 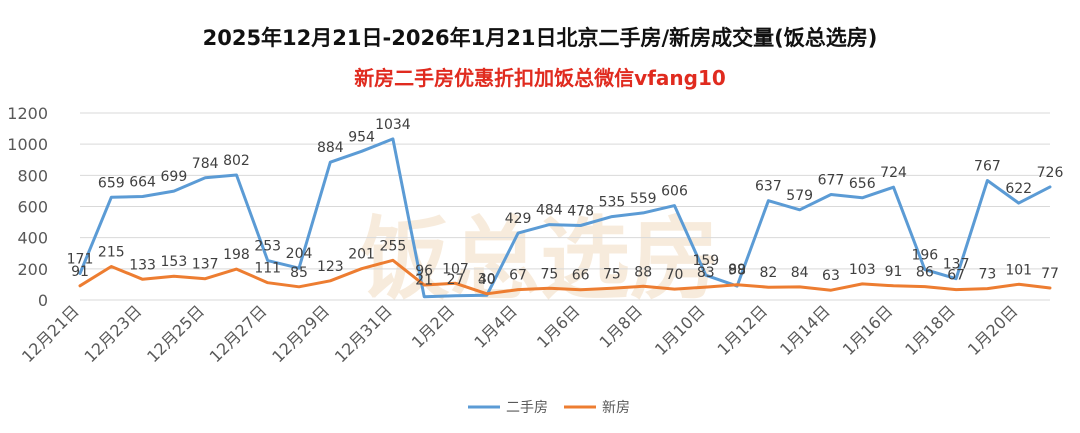 I want to click on data-label: 215, so click(x=111, y=252).